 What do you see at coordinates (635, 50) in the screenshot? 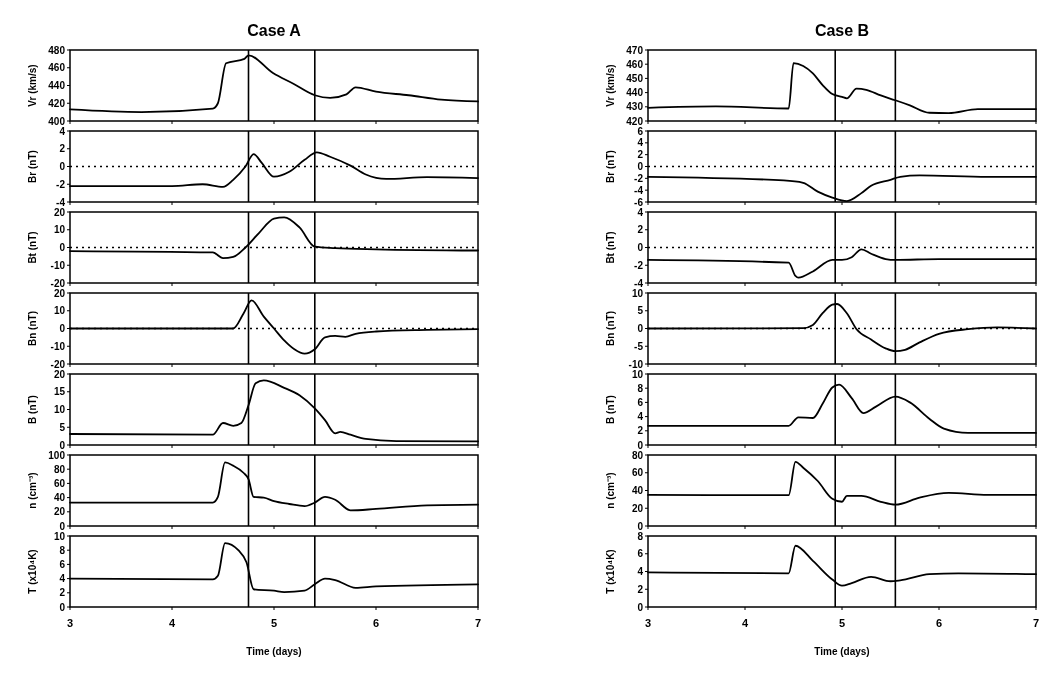
I see `y-tick-label: 470` at bounding box center [635, 50].